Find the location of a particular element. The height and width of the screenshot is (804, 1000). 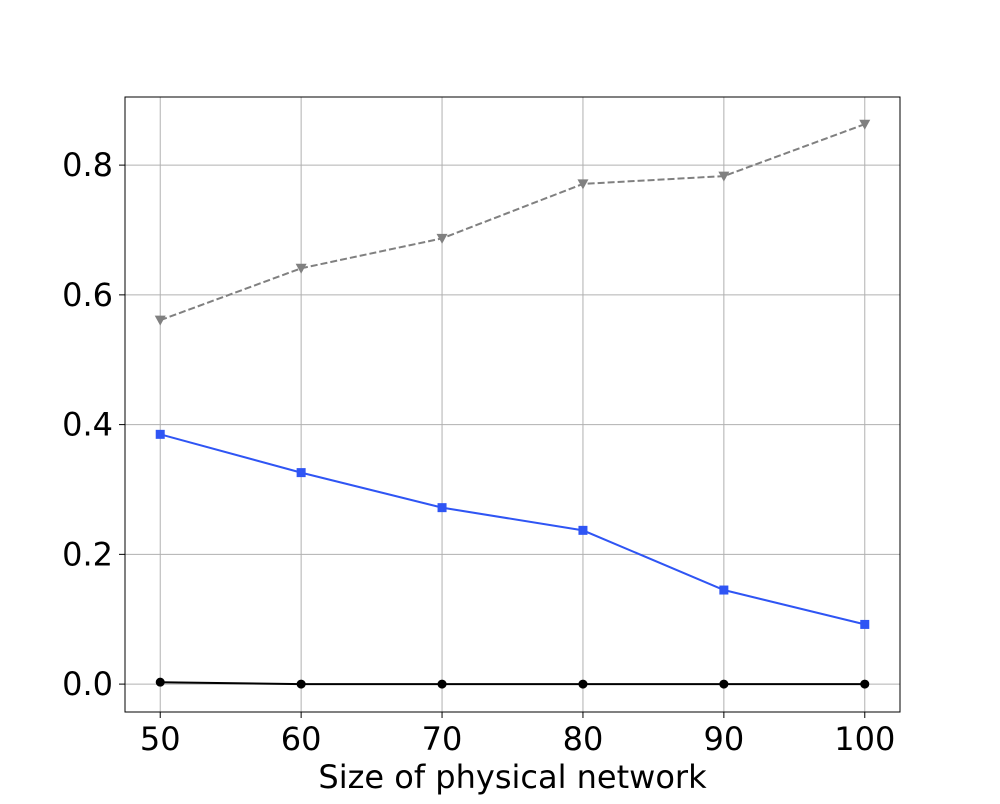

series-3-line is located at coordinates (512, 683).